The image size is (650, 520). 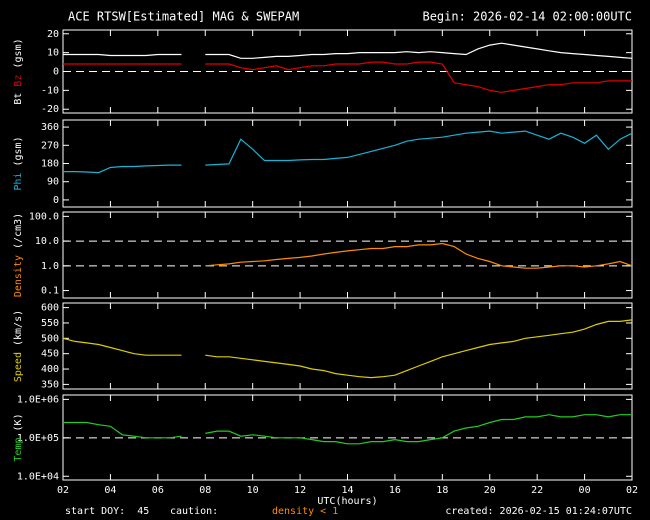 What do you see at coordinates (18, 182) in the screenshot?
I see `legend-entry: Phi` at bounding box center [18, 182].